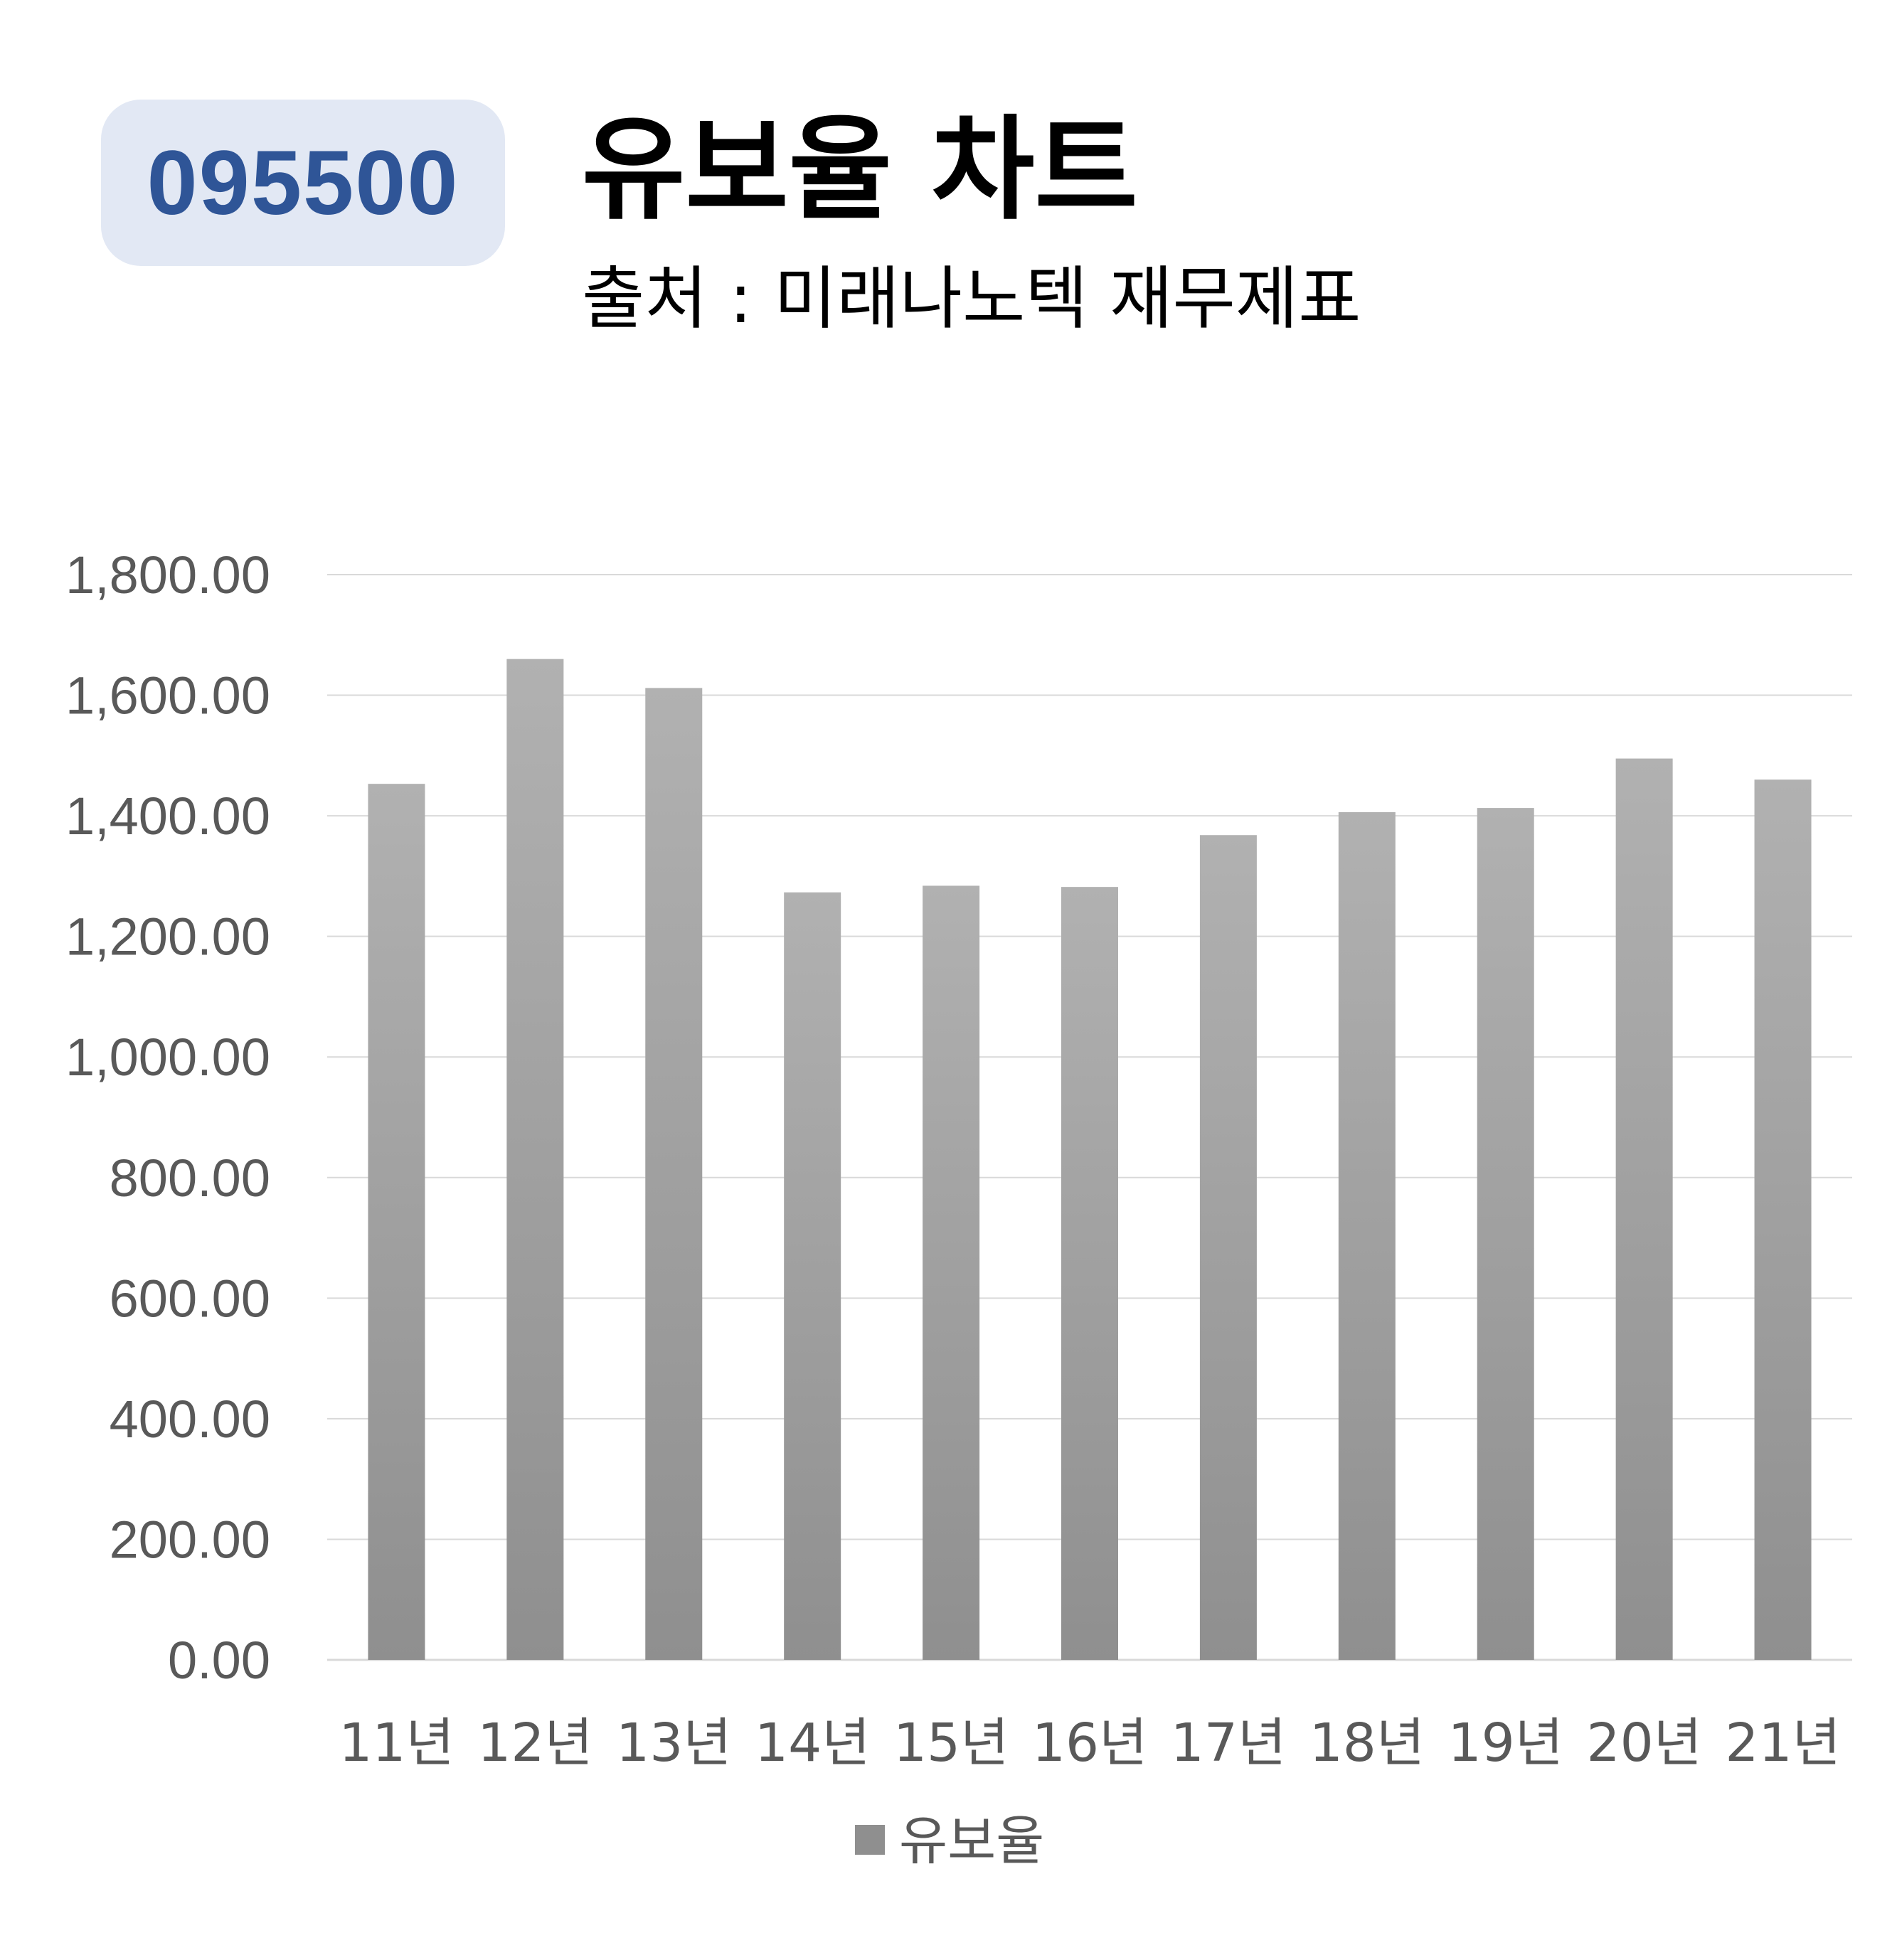 The width and height of the screenshot is (1897, 1960). What do you see at coordinates (167, 1057) in the screenshot?
I see `y-tick-label: 1,000.00` at bounding box center [167, 1057].